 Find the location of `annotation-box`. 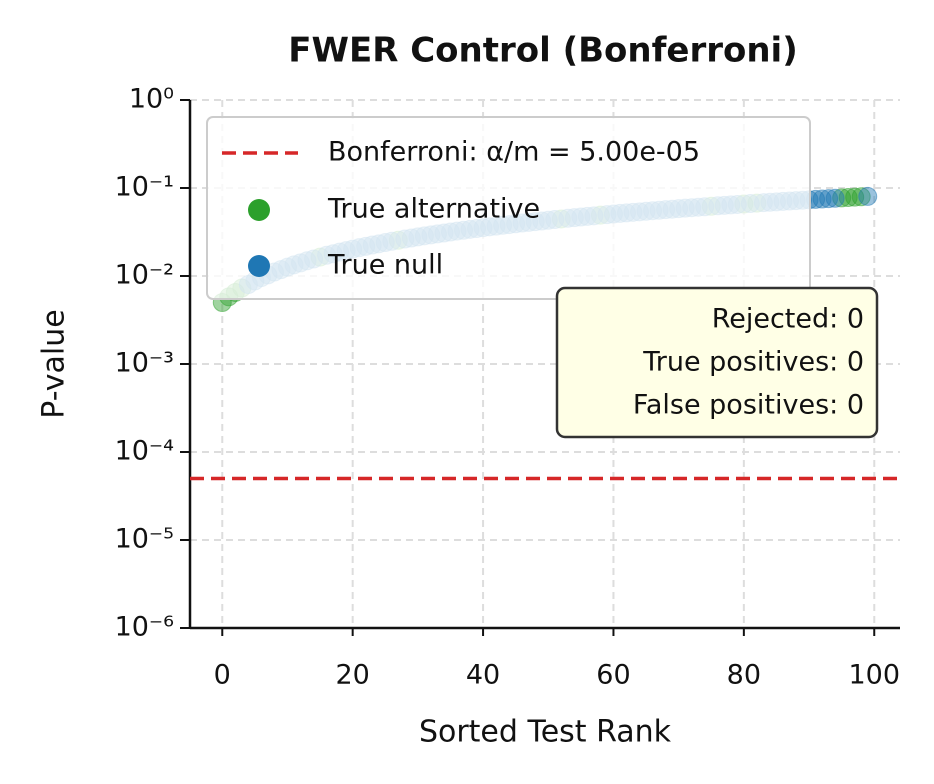

annotation-box is located at coordinates (717, 362).